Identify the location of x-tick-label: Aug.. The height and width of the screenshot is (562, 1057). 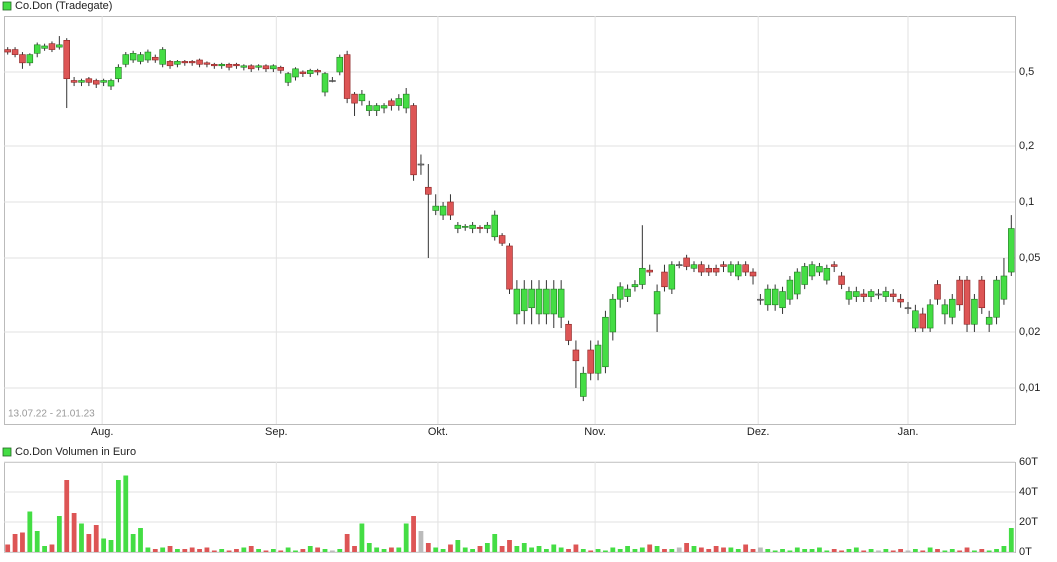
(102, 432).